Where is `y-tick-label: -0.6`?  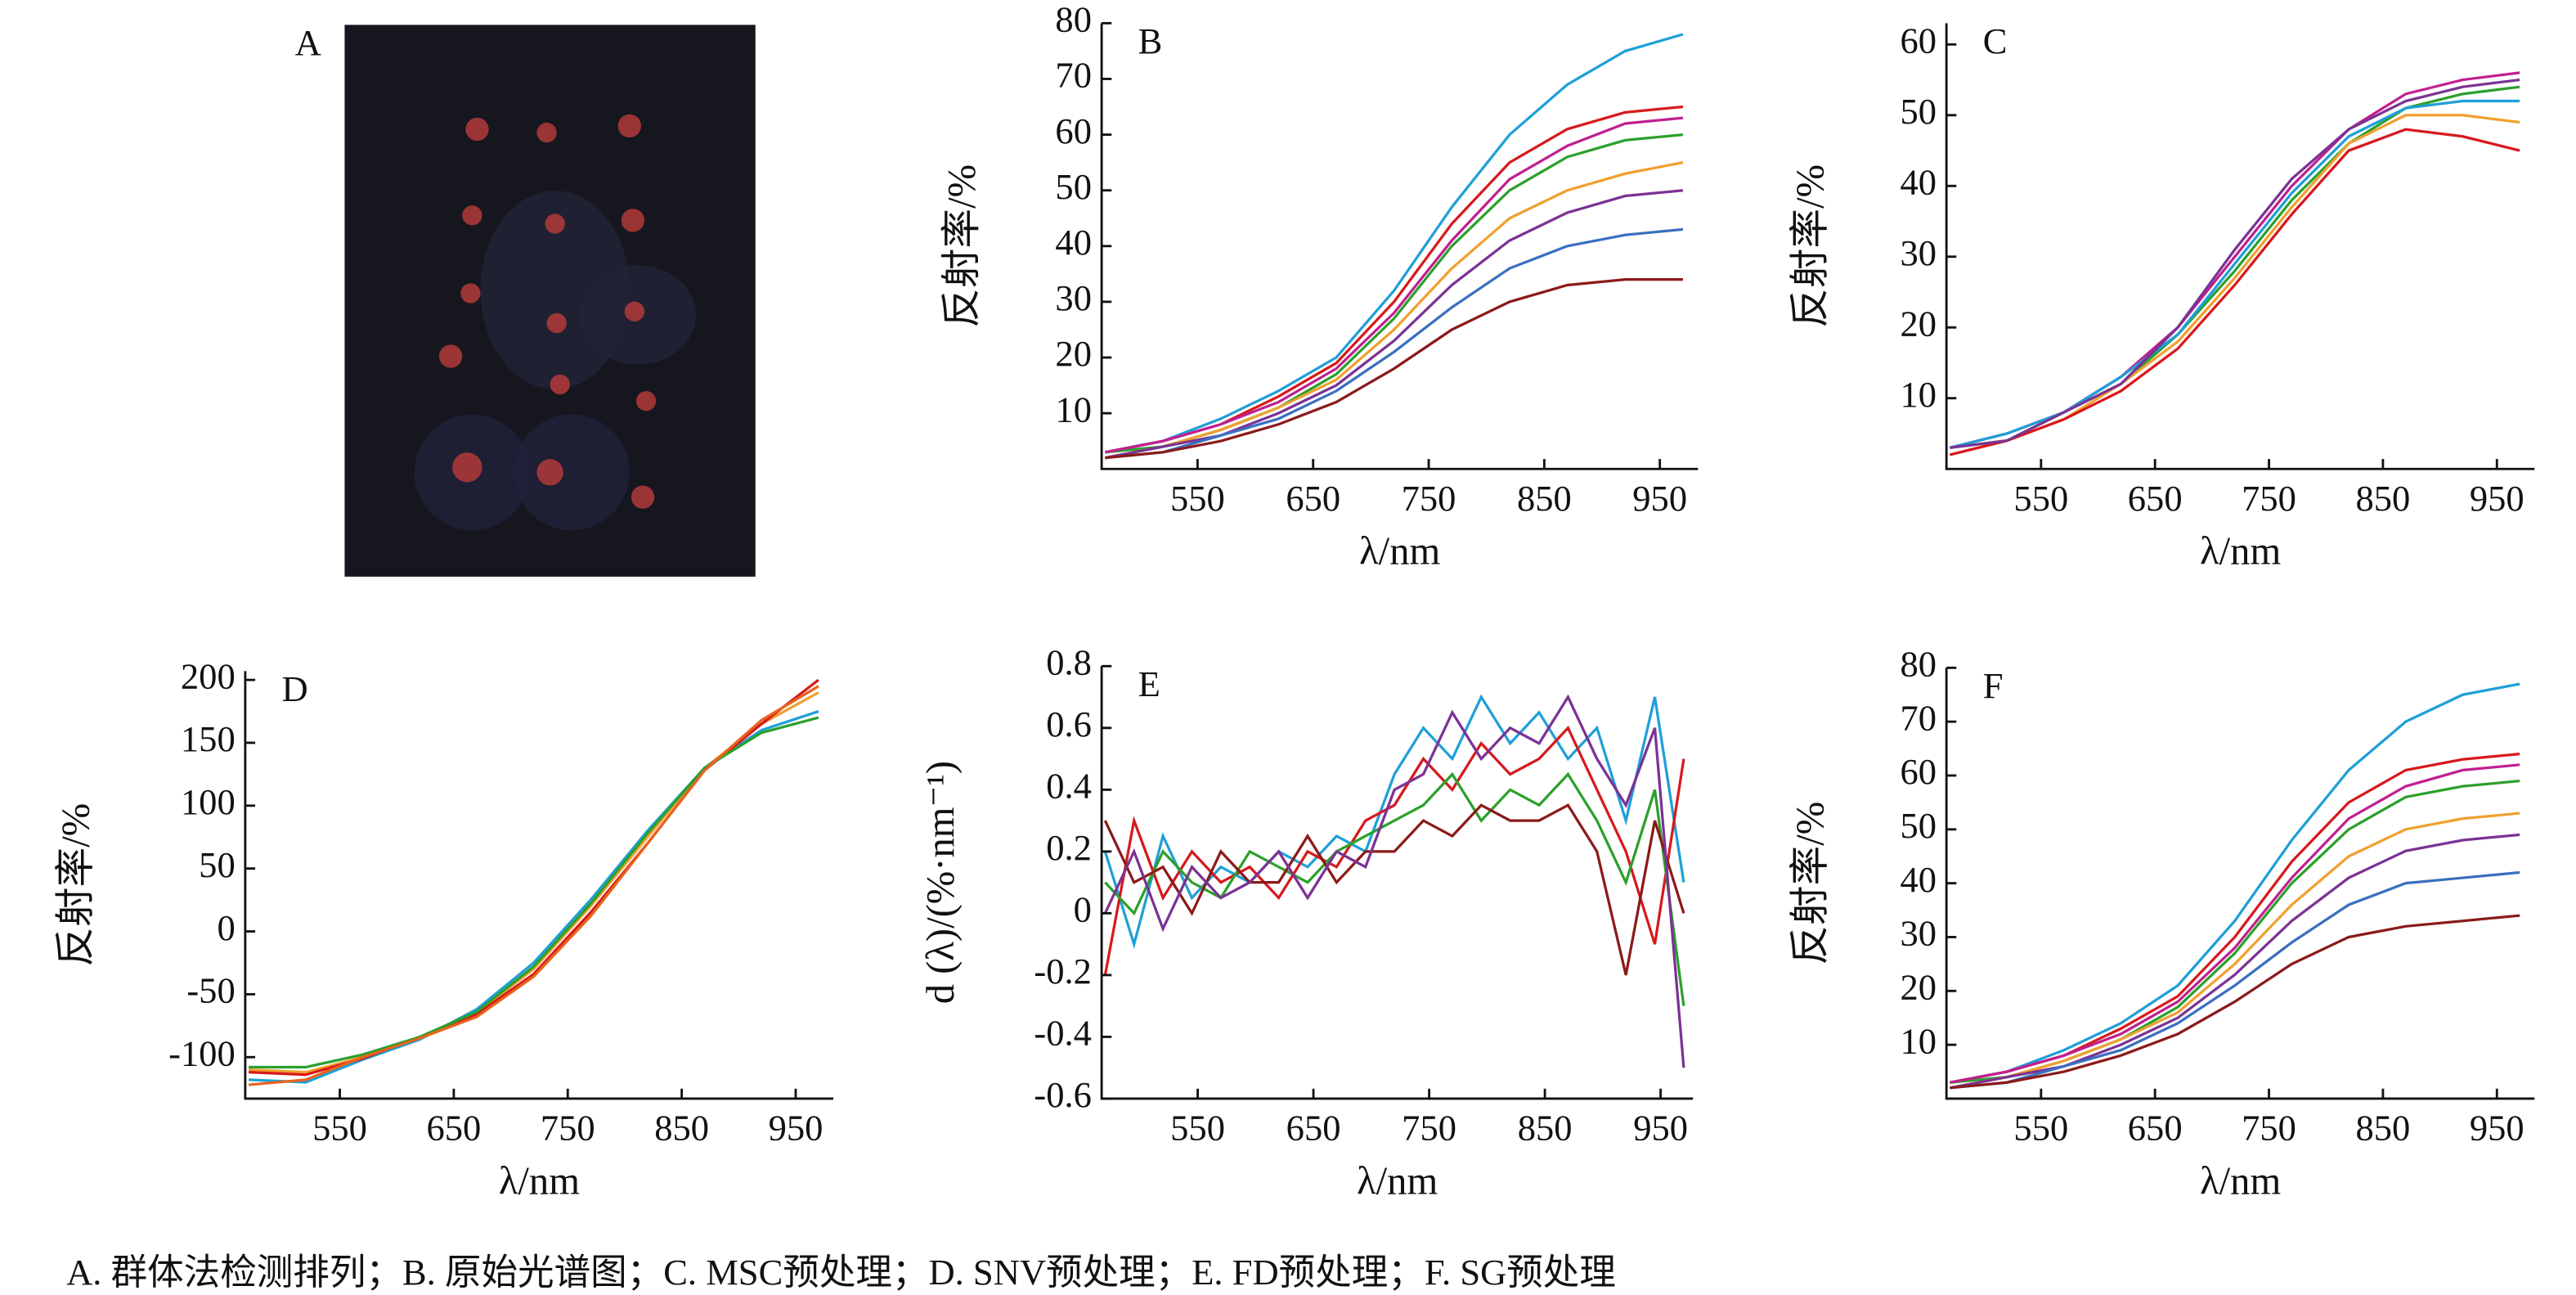
y-tick-label: -0.6 is located at coordinates (1063, 1094).